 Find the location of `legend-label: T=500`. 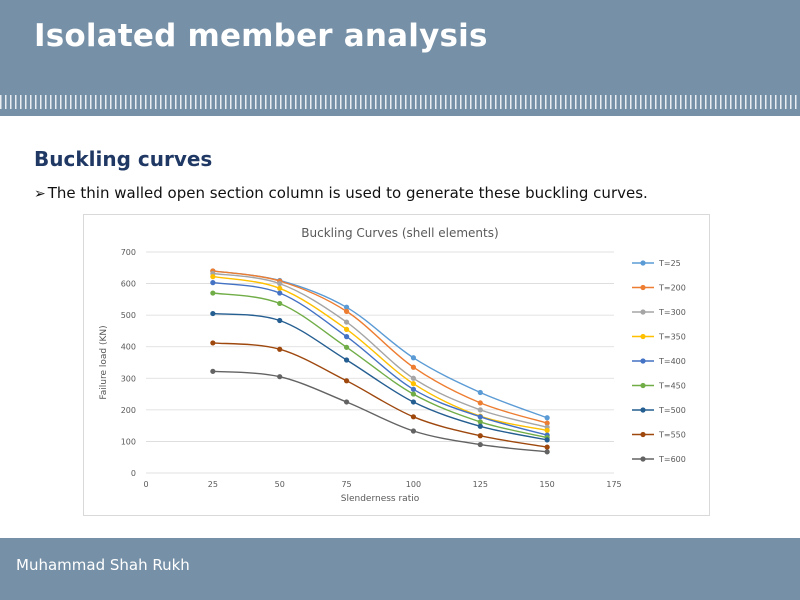

legend-label: T=500 is located at coordinates (672, 410).